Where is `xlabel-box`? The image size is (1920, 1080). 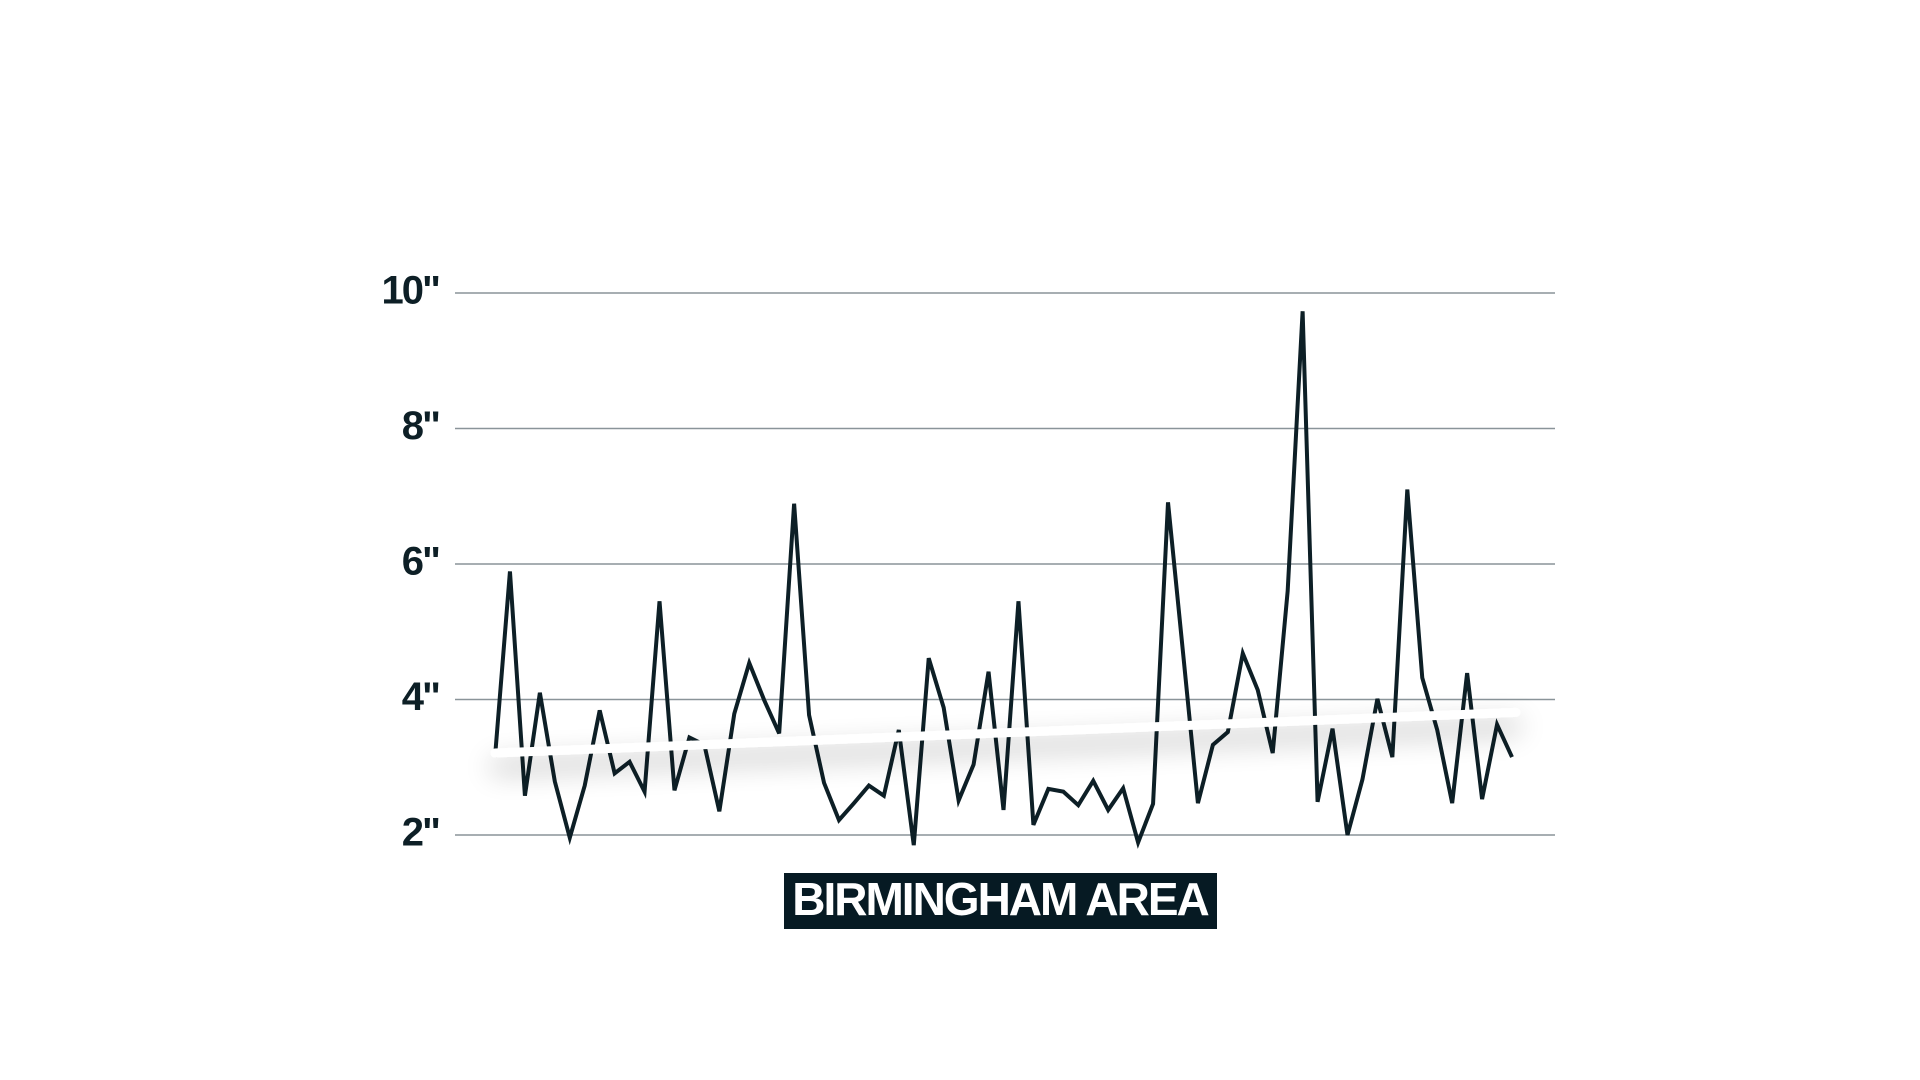 xlabel-box is located at coordinates (1000, 901).